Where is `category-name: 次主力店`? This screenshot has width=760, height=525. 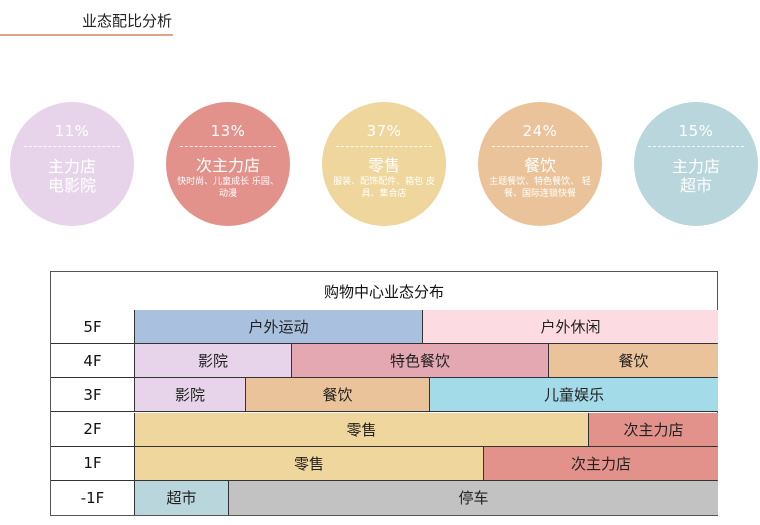
category-name: 次主力店 is located at coordinates (228, 165).